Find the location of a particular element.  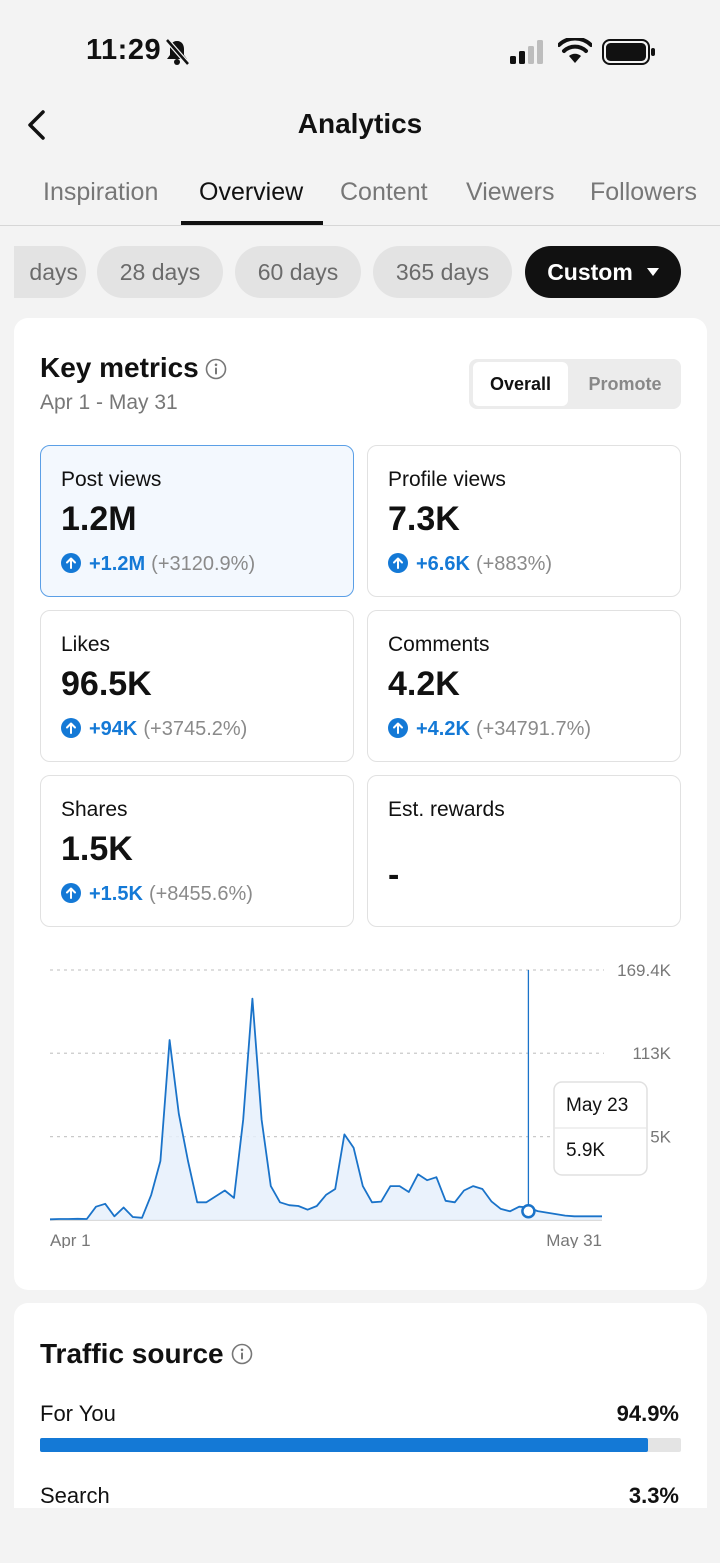

traffic-source-card: Traffic source For You 94.9% Search 3.3% is located at coordinates (360, 1408).